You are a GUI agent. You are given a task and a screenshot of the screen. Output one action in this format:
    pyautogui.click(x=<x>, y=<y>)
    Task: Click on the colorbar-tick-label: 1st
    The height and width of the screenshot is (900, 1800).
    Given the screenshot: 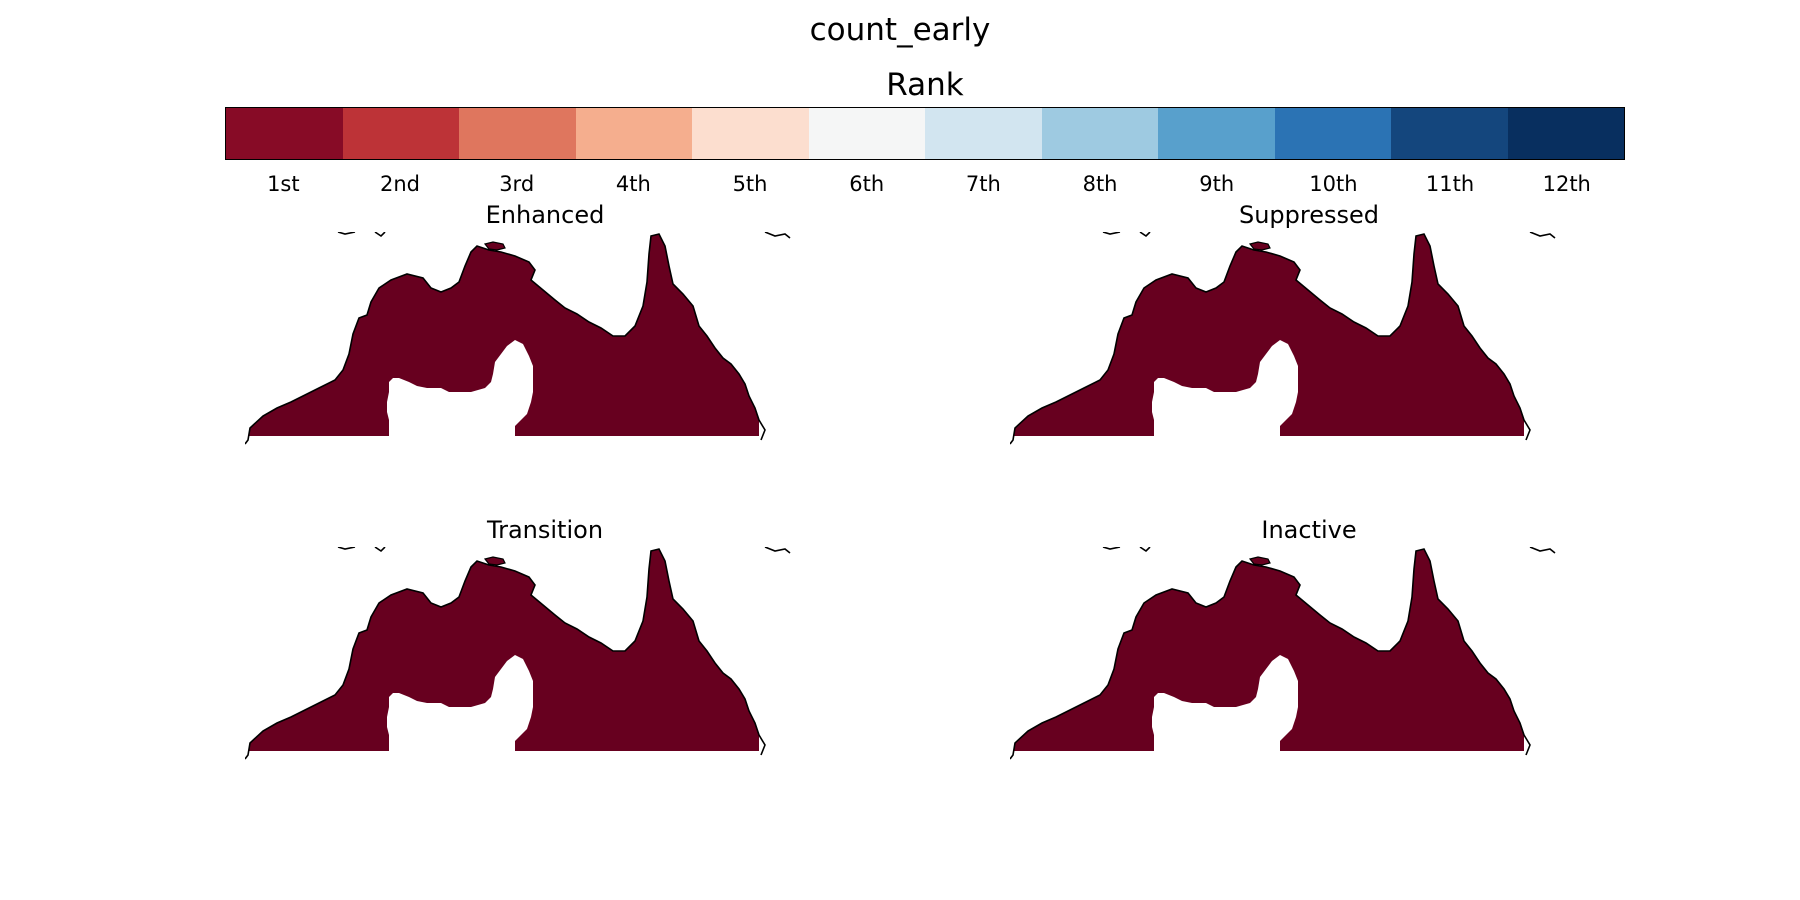 What is the action you would take?
    pyautogui.click(x=283, y=184)
    